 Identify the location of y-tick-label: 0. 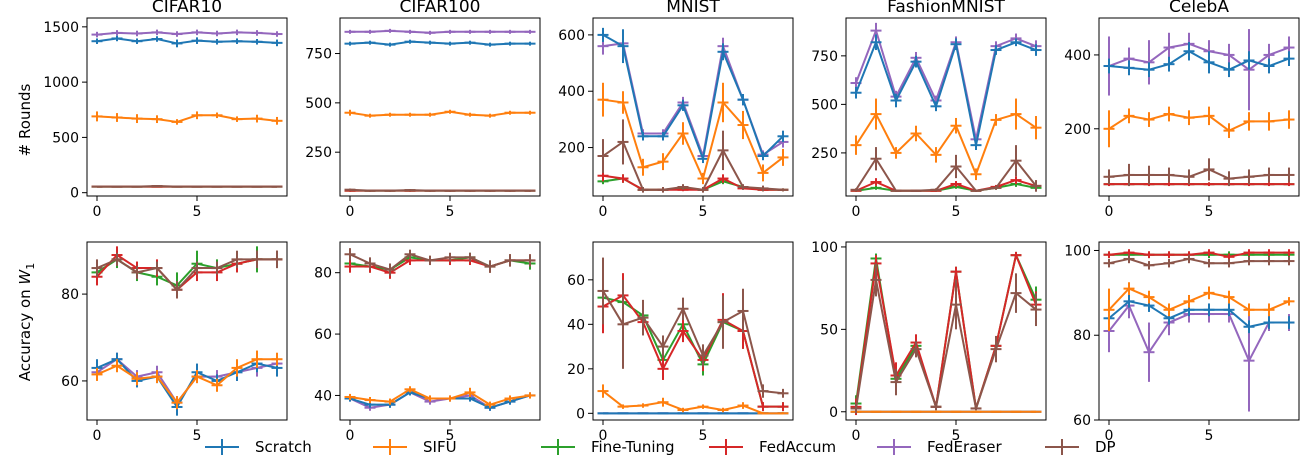
(580, 414).